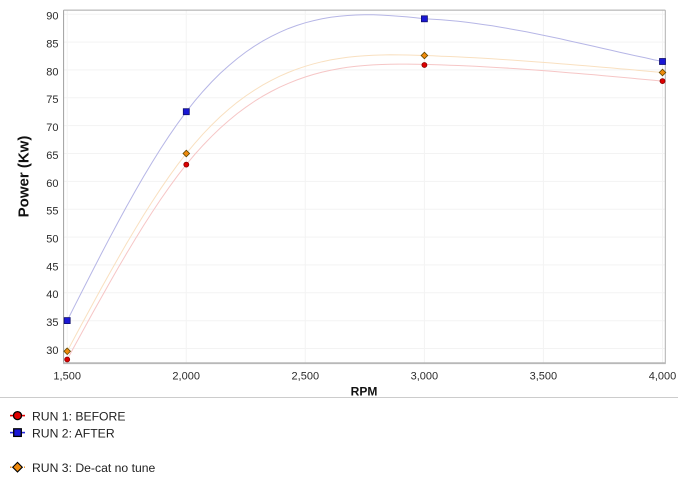  What do you see at coordinates (73, 434) in the screenshot?
I see `svg-text: RUN 2: AFTER` at bounding box center [73, 434].